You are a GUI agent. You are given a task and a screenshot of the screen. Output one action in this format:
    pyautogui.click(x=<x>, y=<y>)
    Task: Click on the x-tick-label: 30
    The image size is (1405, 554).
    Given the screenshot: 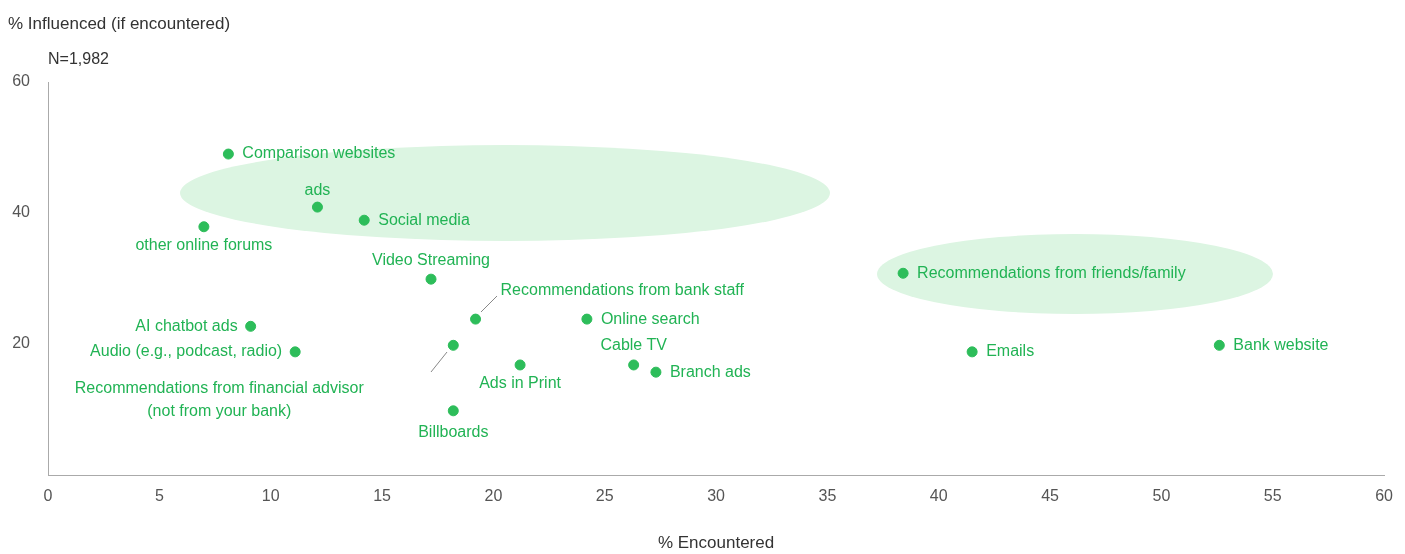 What is the action you would take?
    pyautogui.click(x=716, y=496)
    